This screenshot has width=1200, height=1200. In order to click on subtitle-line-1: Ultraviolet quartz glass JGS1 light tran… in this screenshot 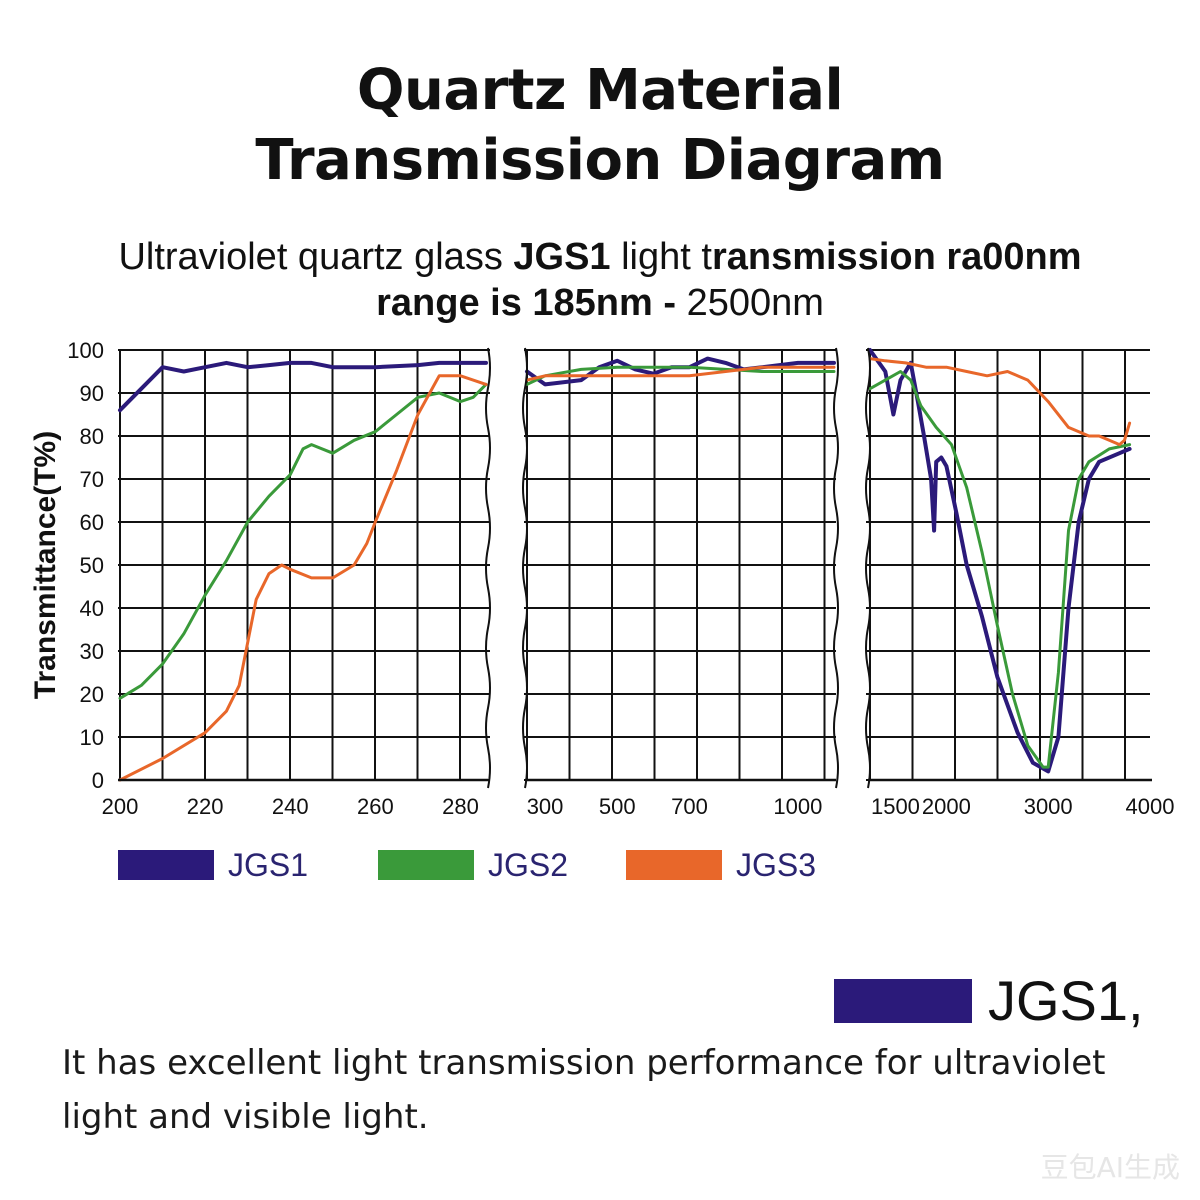, I will do `click(600, 257)`.